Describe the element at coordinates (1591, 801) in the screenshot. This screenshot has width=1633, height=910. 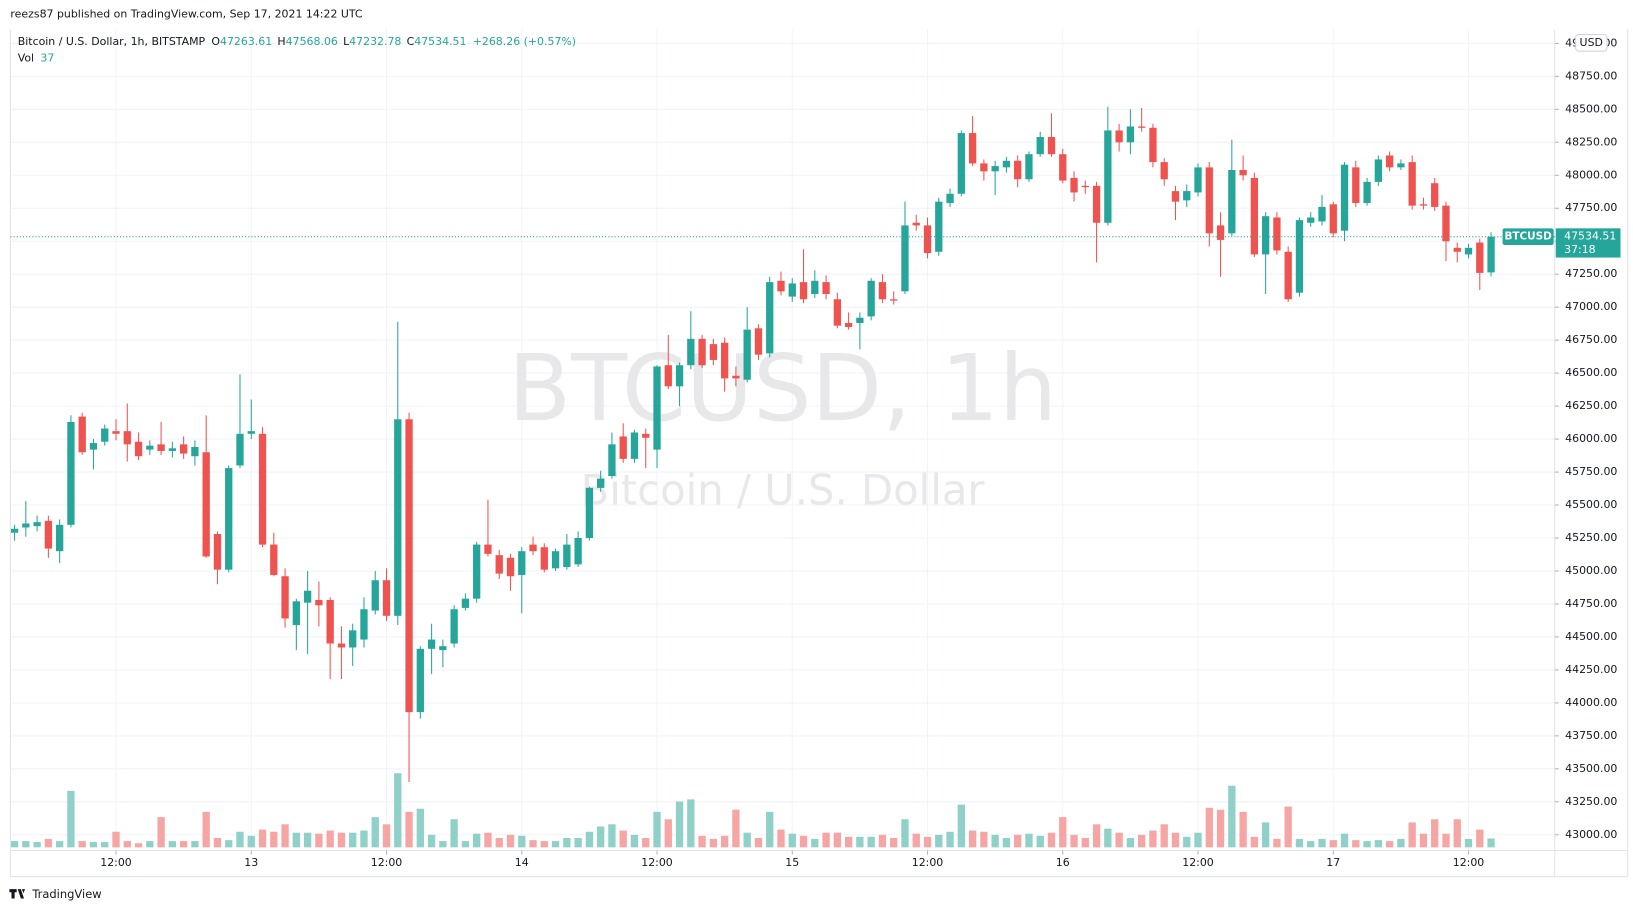
I see `y-tick-label: 43250.00` at that location.